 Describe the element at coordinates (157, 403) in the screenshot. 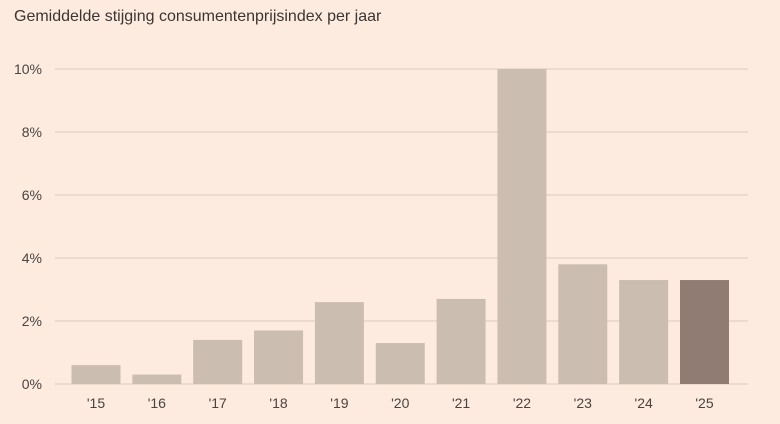

I see `x-tick-label: '16` at that location.